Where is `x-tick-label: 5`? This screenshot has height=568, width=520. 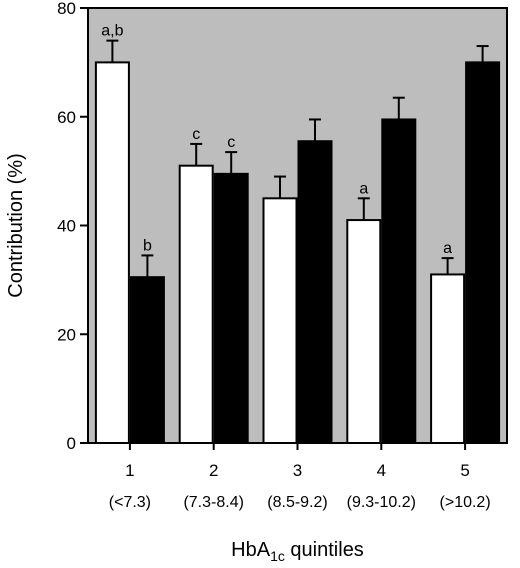
x-tick-label: 5 is located at coordinates (464, 470).